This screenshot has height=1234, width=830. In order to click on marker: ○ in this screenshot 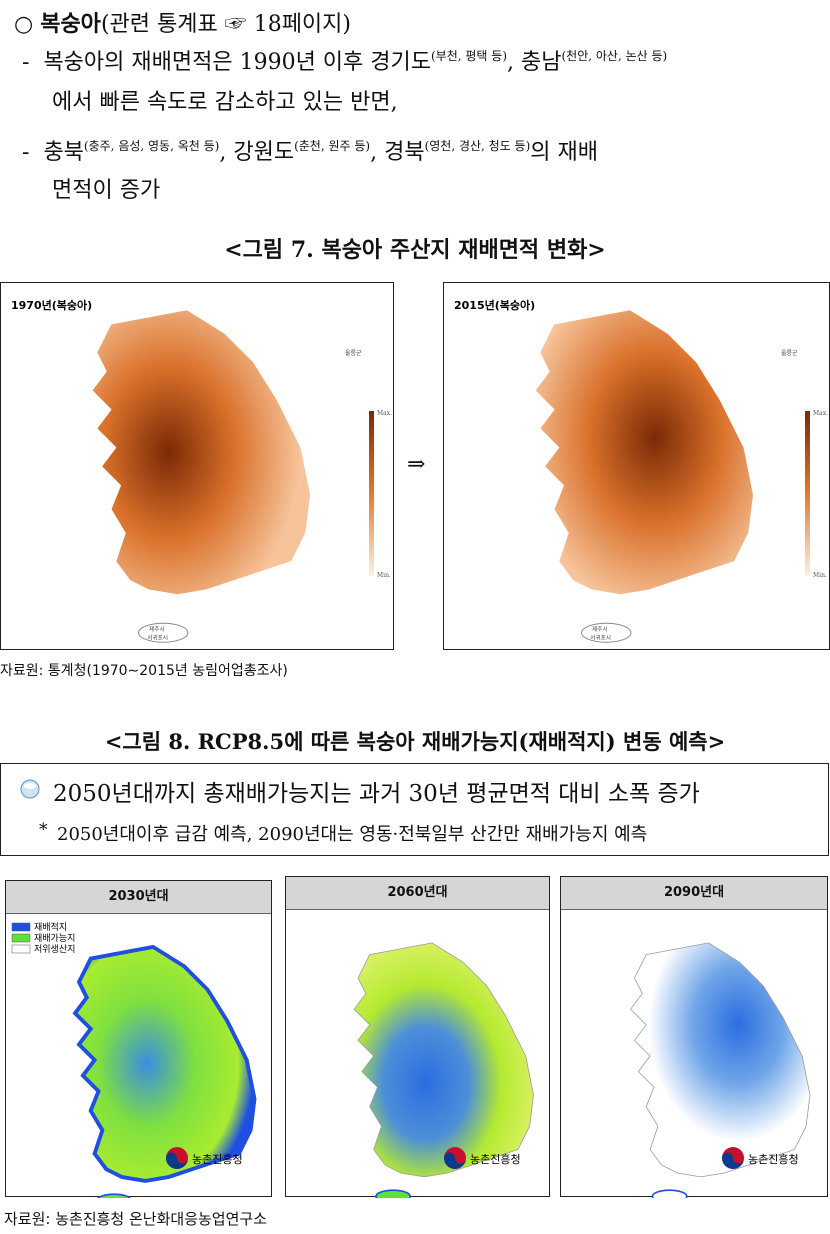, I will do `click(24, 24)`.